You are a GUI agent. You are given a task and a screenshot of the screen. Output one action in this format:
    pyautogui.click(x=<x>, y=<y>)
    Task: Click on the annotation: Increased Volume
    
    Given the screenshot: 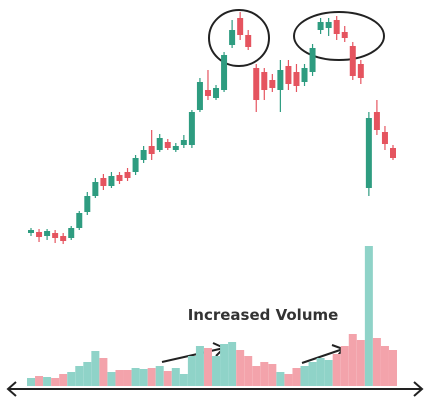 What is the action you would take?
    pyautogui.click(x=263, y=315)
    